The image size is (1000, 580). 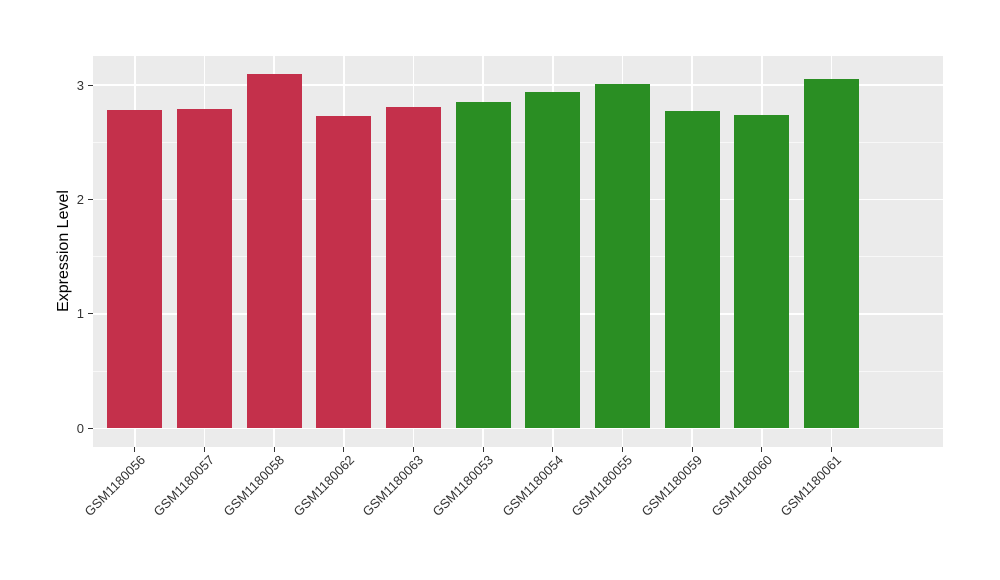 I want to click on x-tick-label: GSM1180055, so click(x=602, y=485).